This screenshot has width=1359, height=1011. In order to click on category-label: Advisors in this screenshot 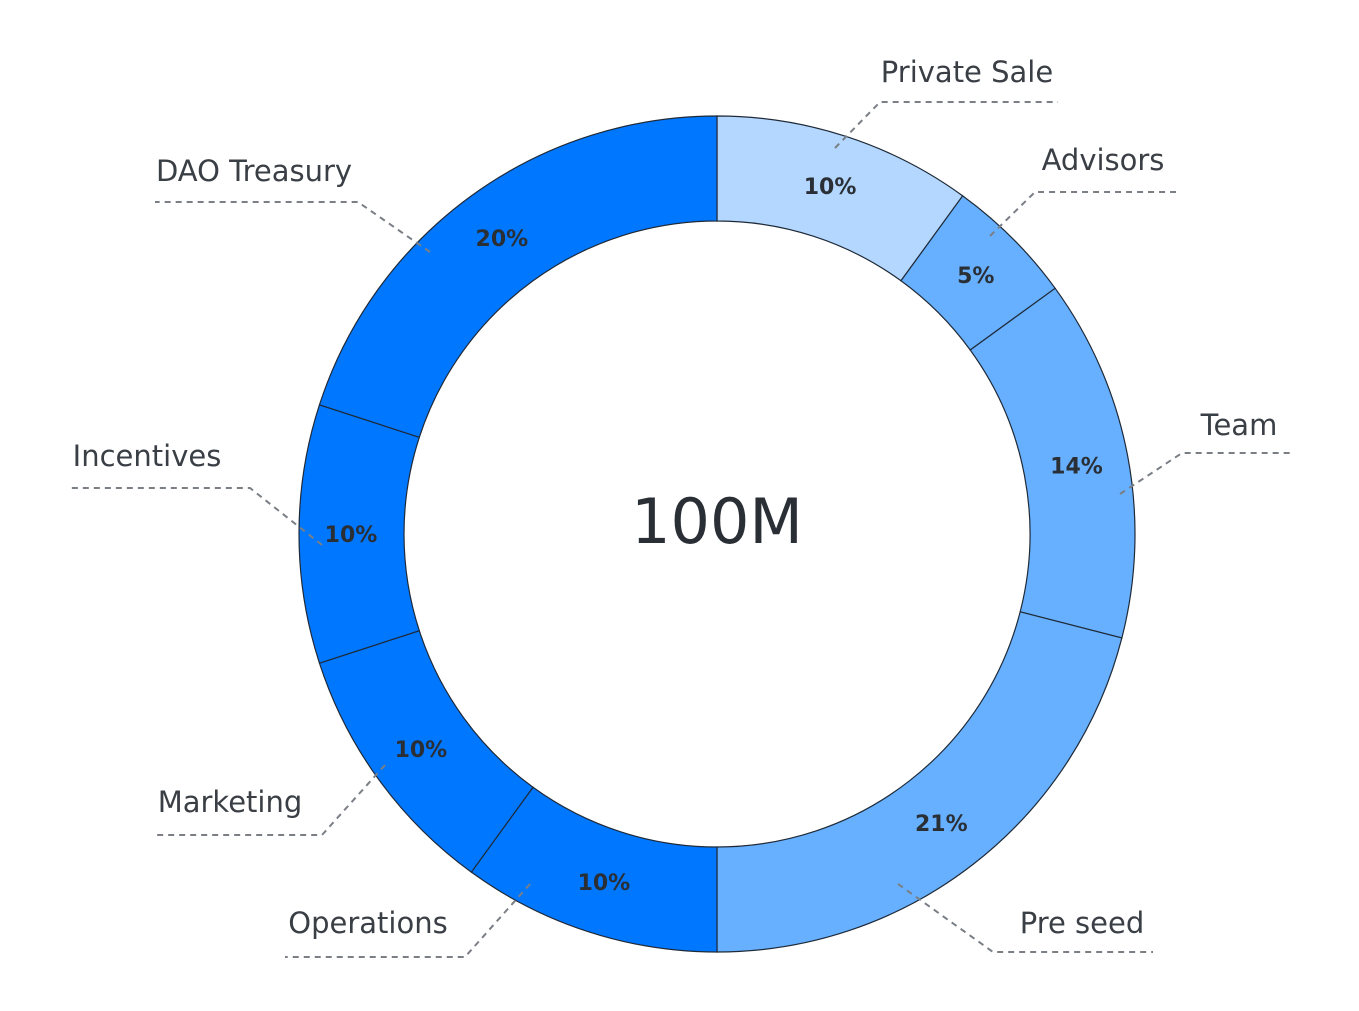, I will do `click(1103, 160)`.